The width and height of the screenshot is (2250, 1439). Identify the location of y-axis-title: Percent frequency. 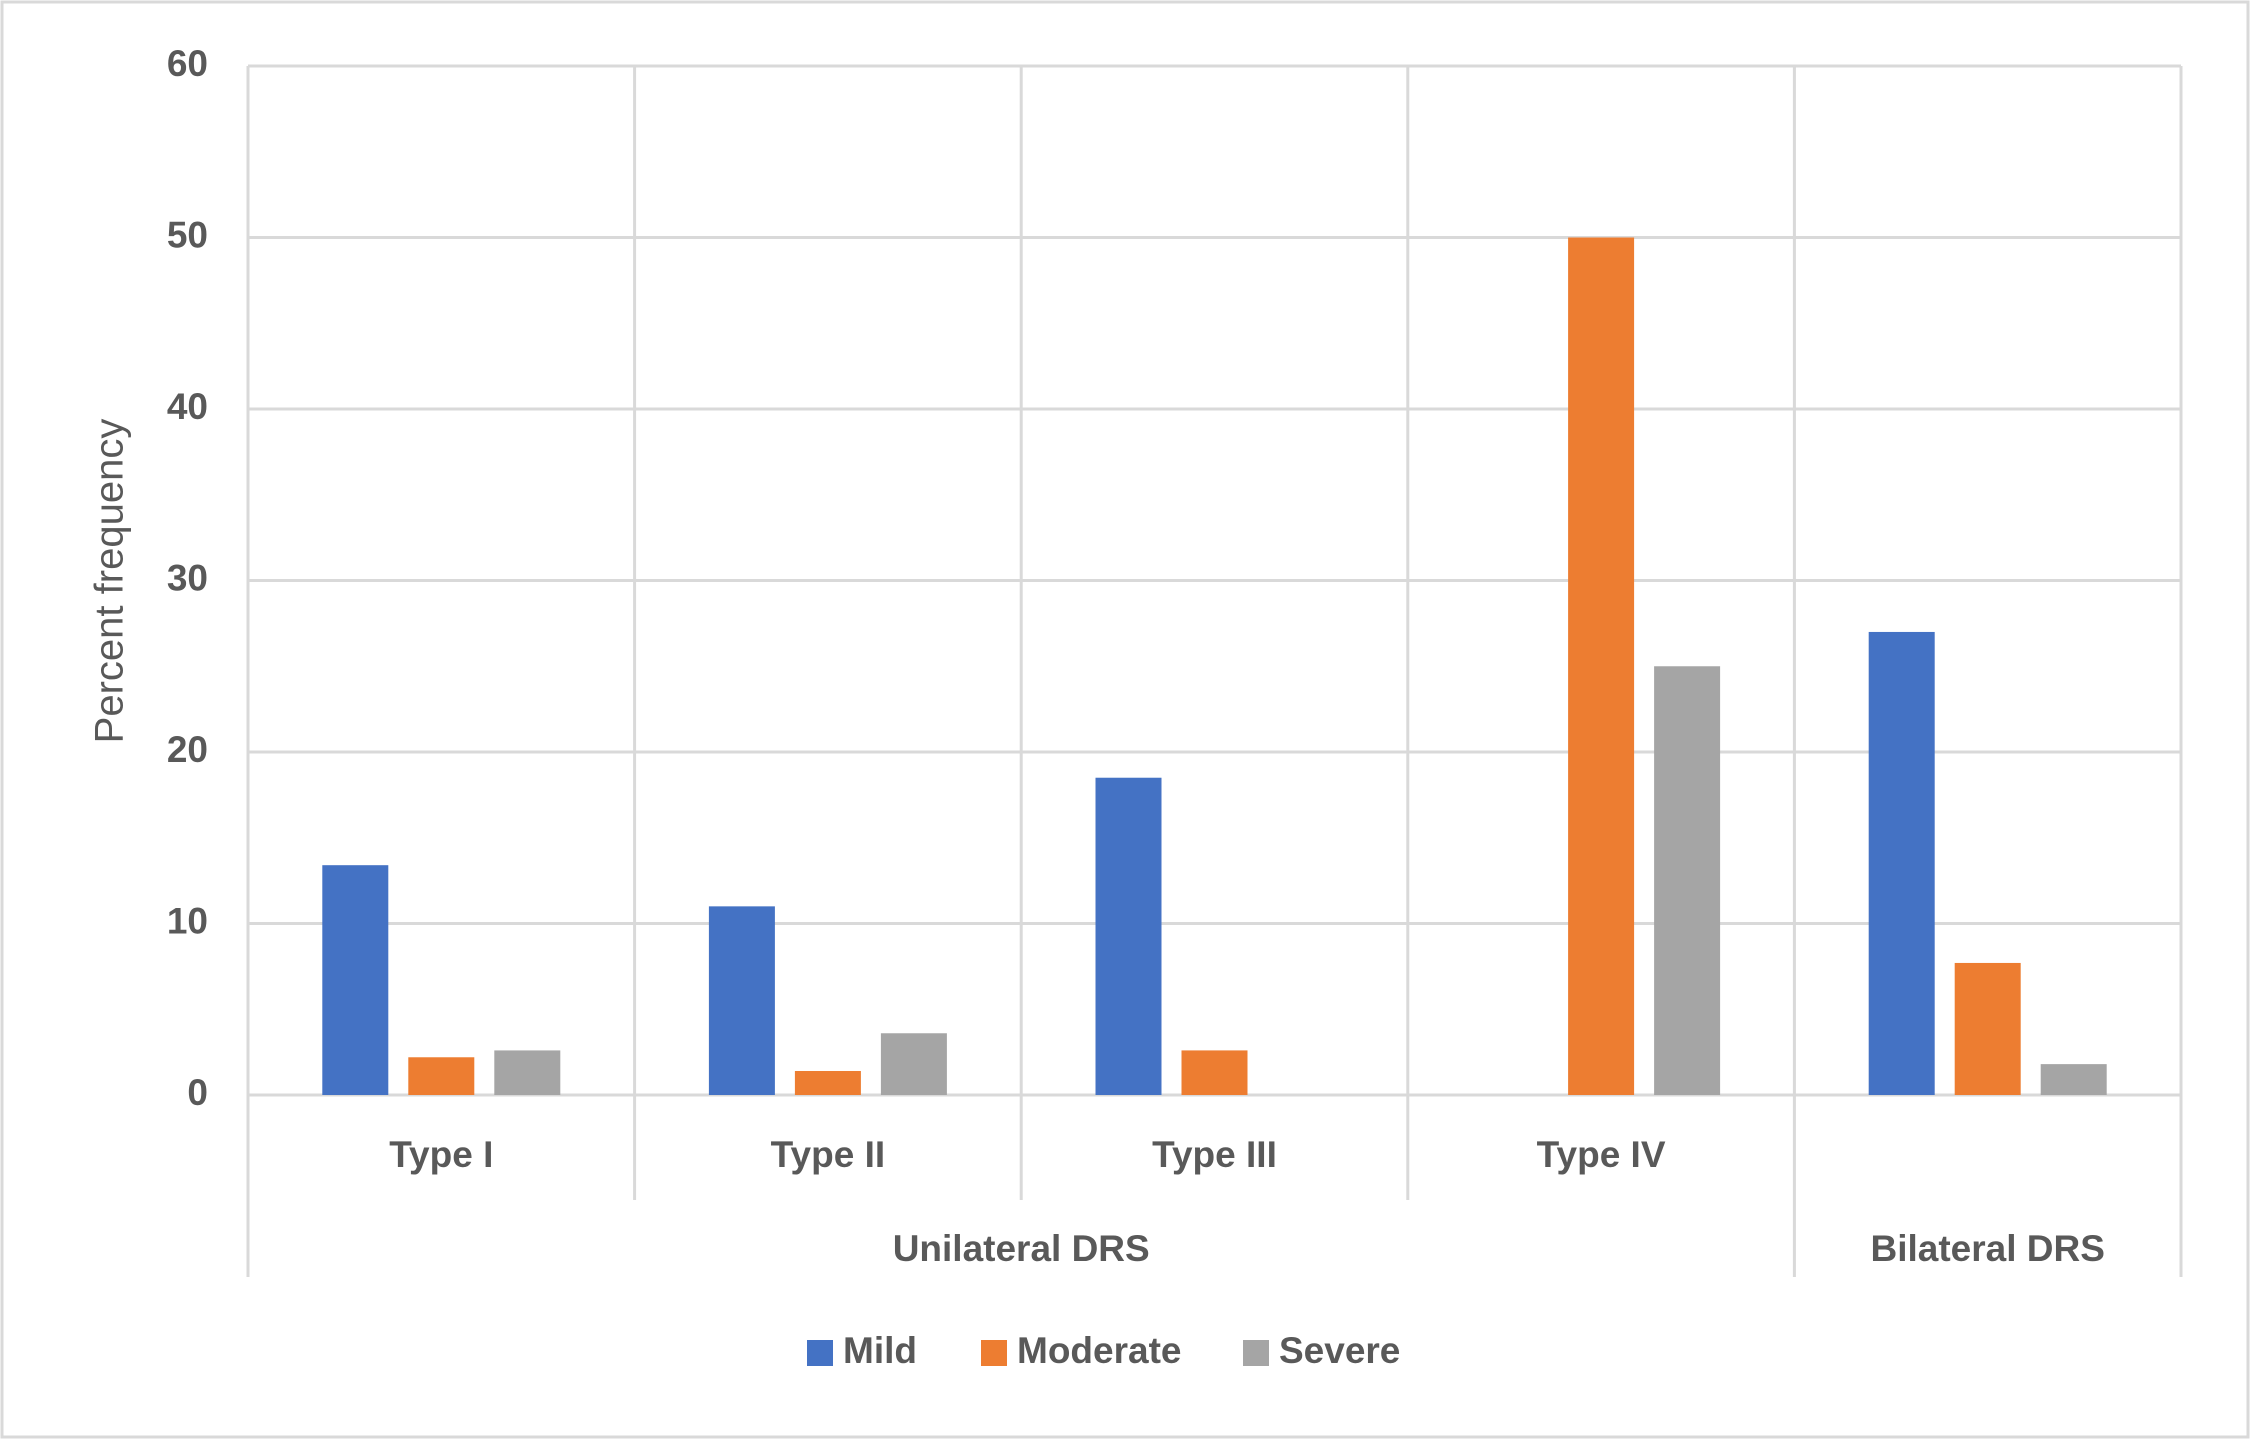
(110, 581).